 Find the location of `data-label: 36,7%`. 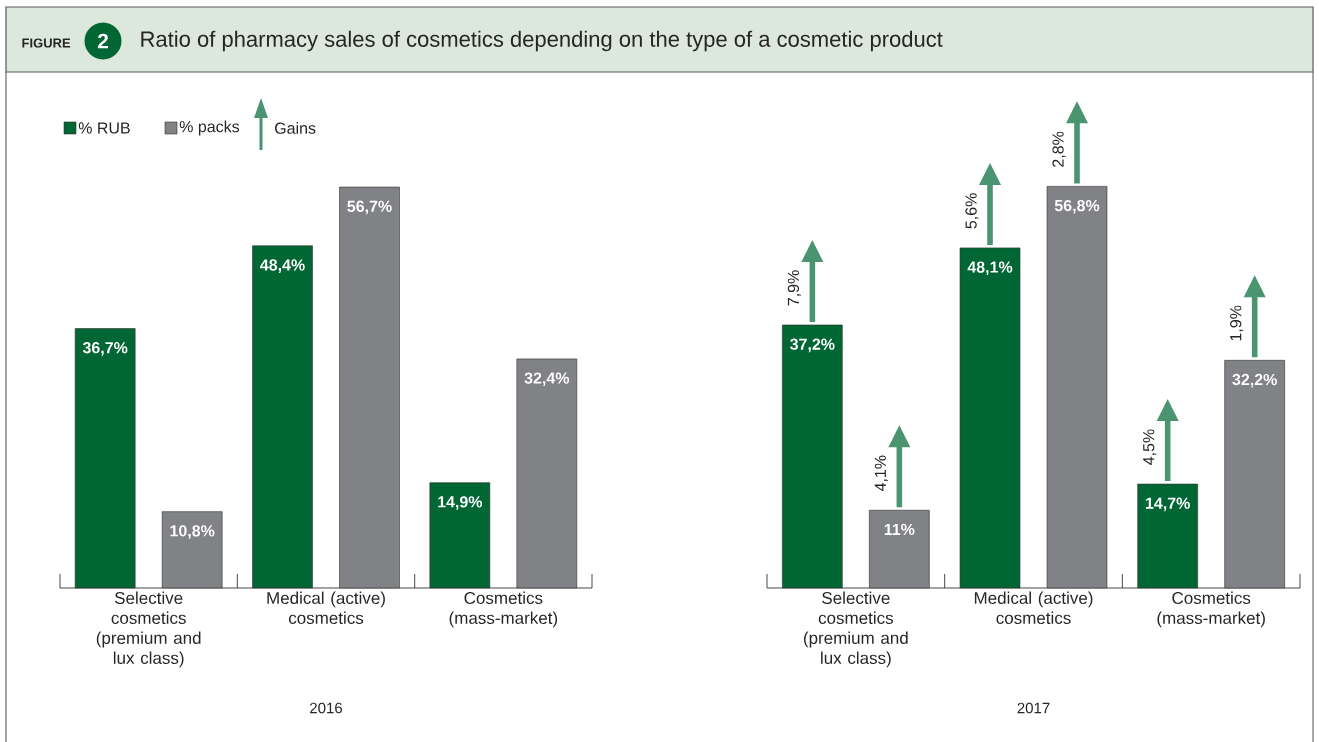

data-label: 36,7% is located at coordinates (105, 349).